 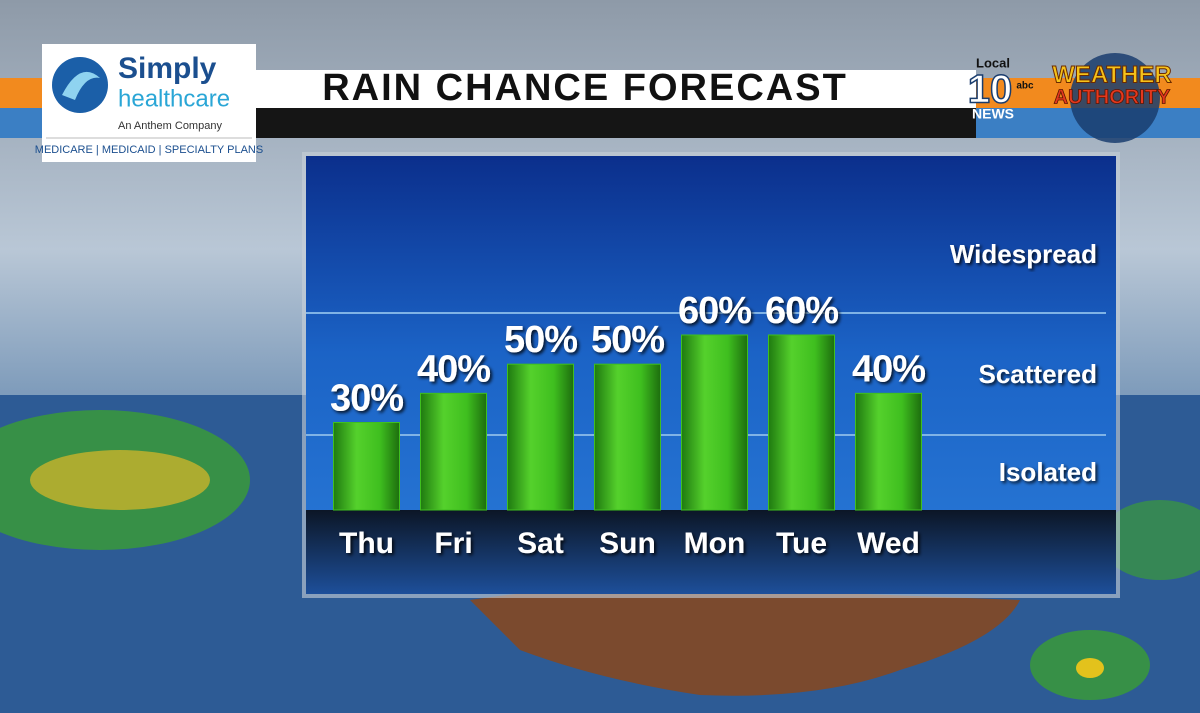 I want to click on station-news: NEWS, so click(x=993, y=114).